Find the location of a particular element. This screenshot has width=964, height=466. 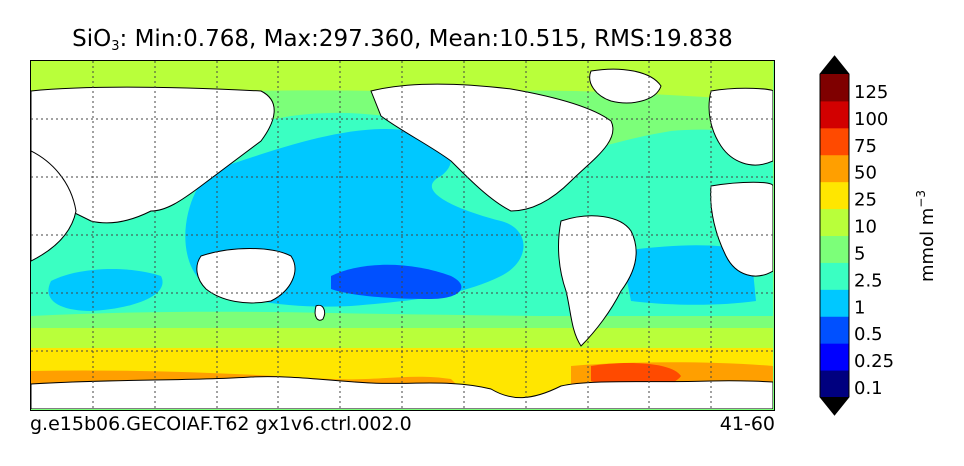

colorbar-tick-label: 0.25 is located at coordinates (874, 361).